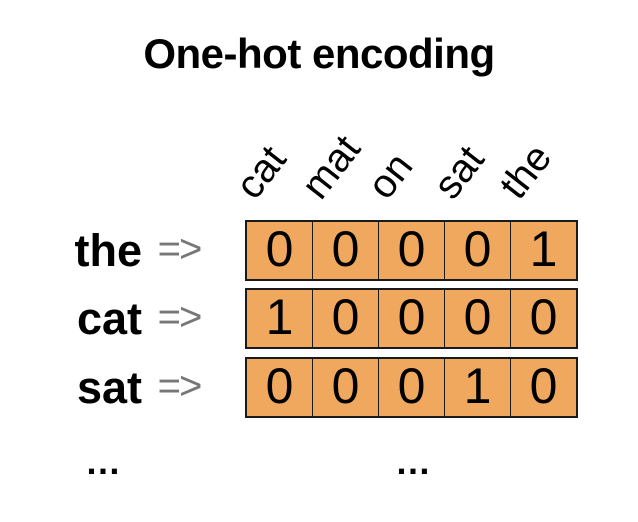 The height and width of the screenshot is (522, 638). I want to click on row-label-sat: sat, so click(109, 387).